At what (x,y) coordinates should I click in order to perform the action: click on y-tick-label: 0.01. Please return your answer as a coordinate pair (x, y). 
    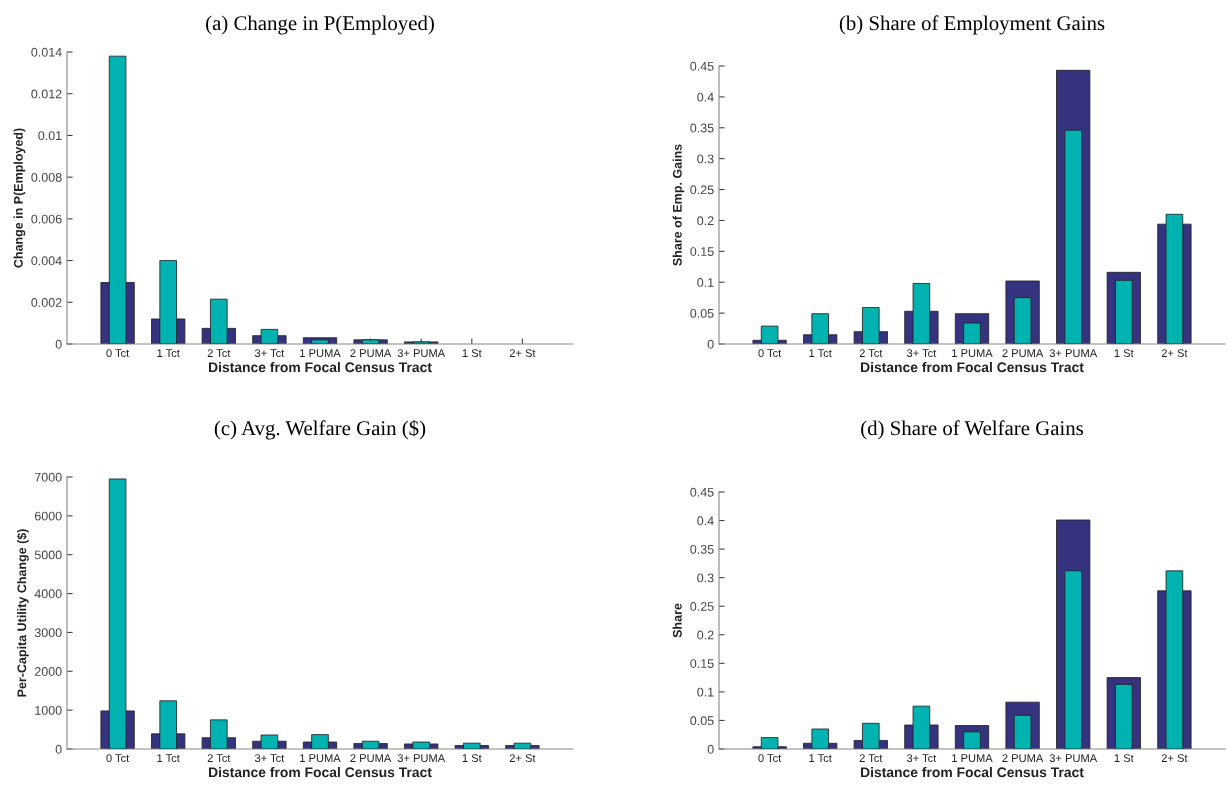
    Looking at the image, I should click on (50, 136).